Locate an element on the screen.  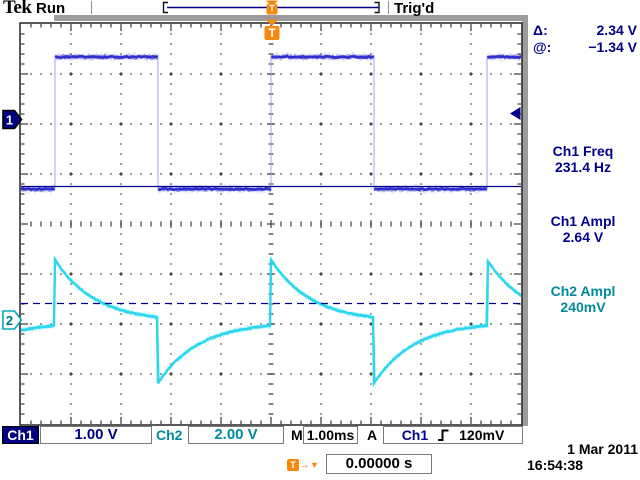
rising-edge-icon is located at coordinates (443, 435).